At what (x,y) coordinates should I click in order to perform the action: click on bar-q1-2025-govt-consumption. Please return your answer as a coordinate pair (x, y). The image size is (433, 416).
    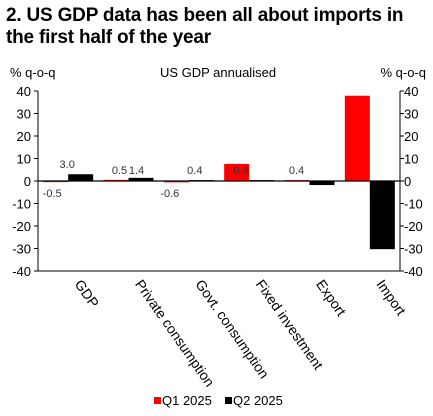
    Looking at the image, I should click on (176, 182).